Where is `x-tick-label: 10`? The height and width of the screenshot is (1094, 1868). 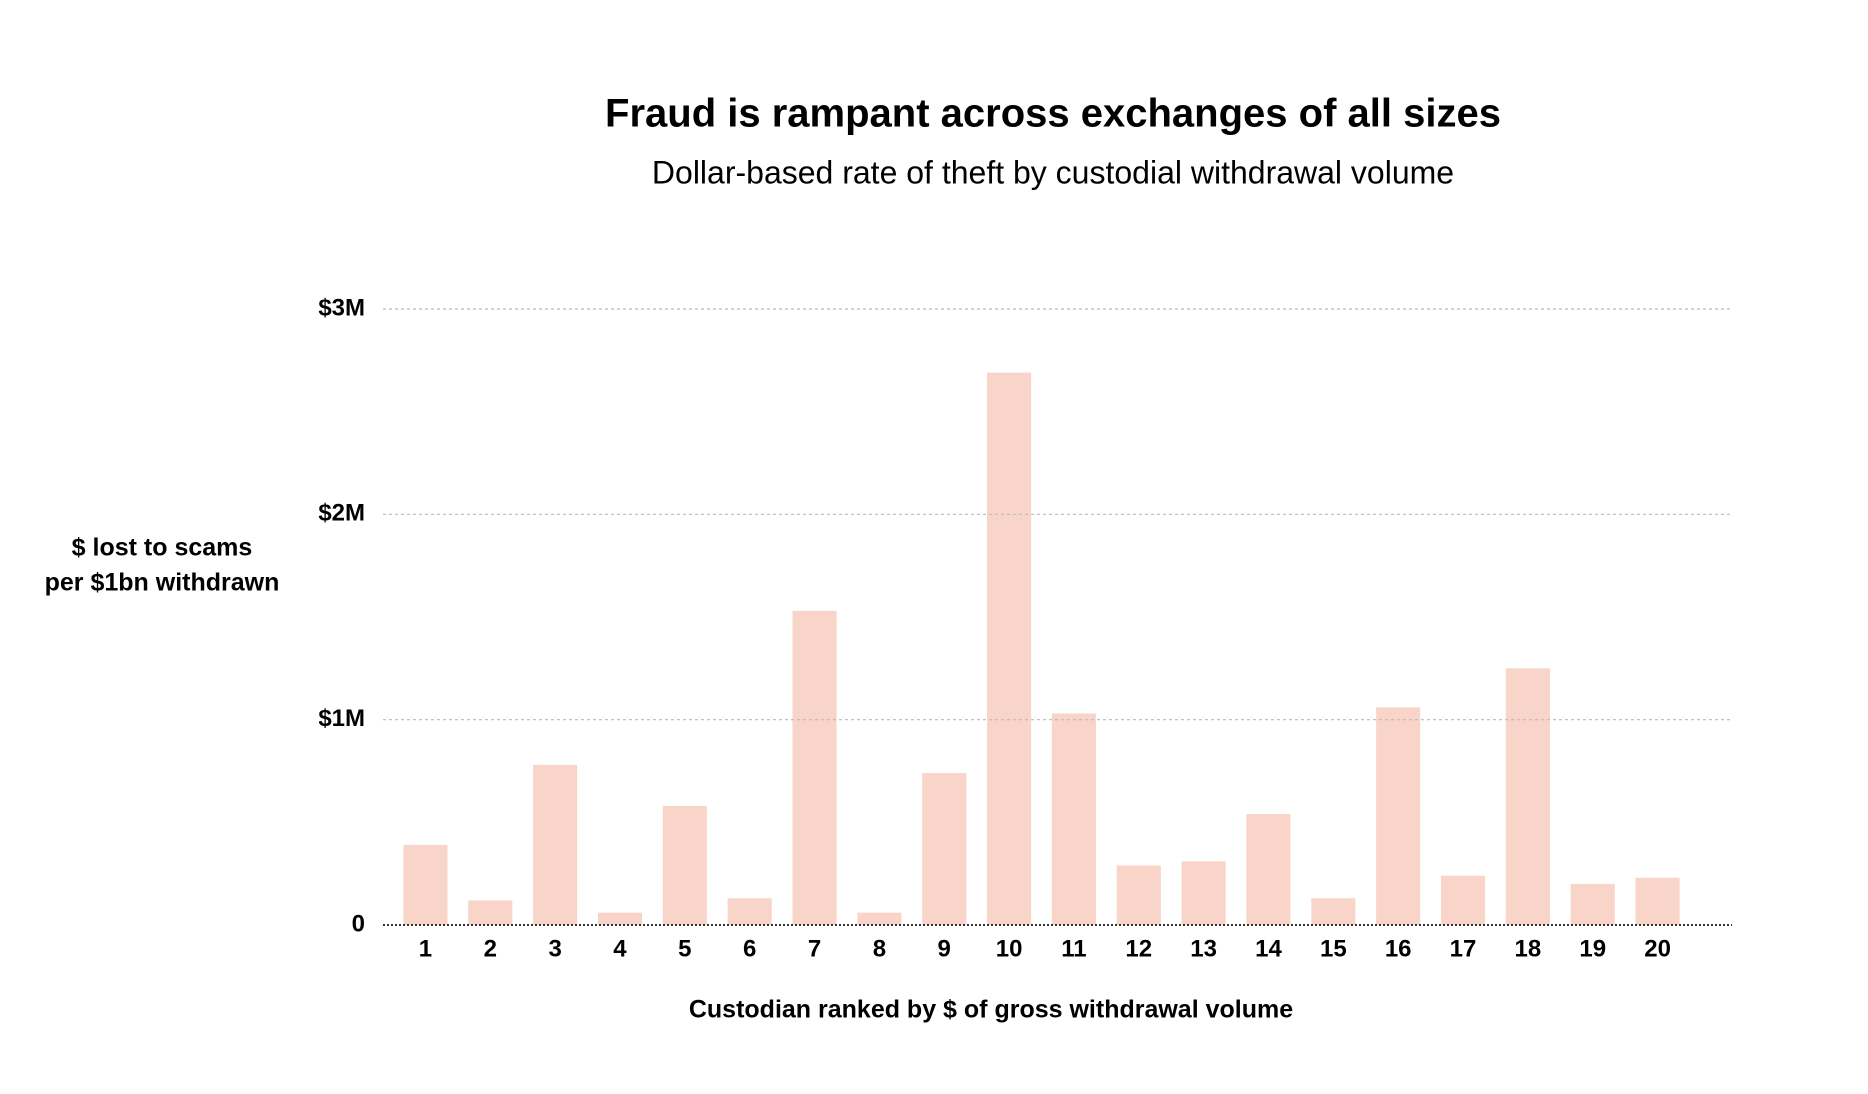
x-tick-label: 10 is located at coordinates (1009, 948).